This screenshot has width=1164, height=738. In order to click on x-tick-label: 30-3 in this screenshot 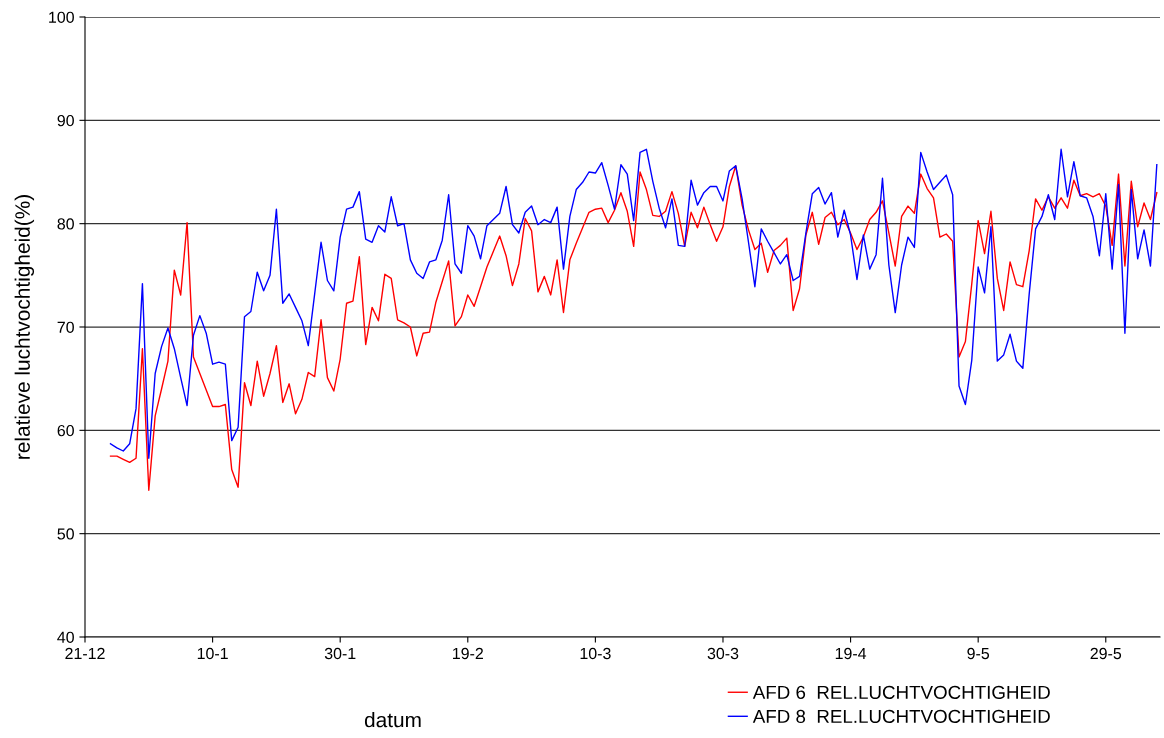, I will do `click(723, 653)`.